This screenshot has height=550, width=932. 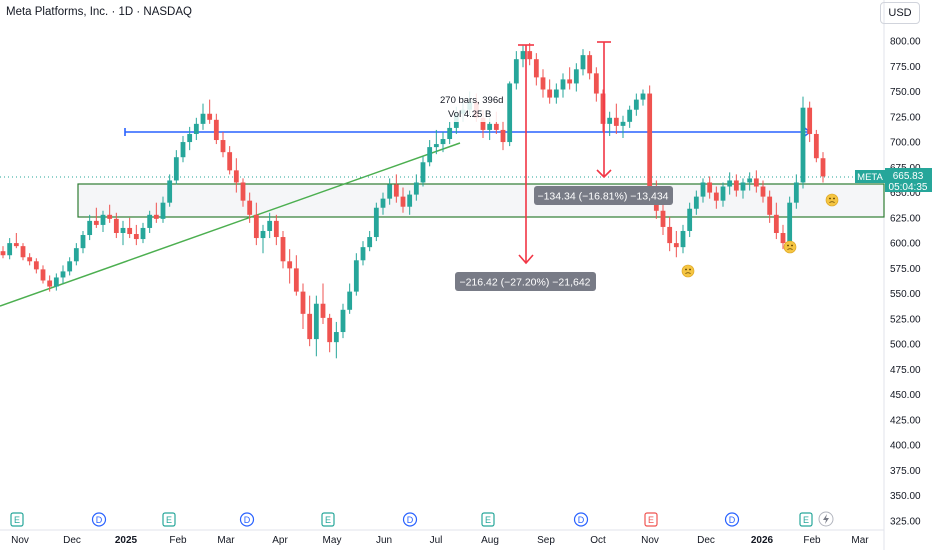 I want to click on currency-button: USD, so click(x=900, y=13).